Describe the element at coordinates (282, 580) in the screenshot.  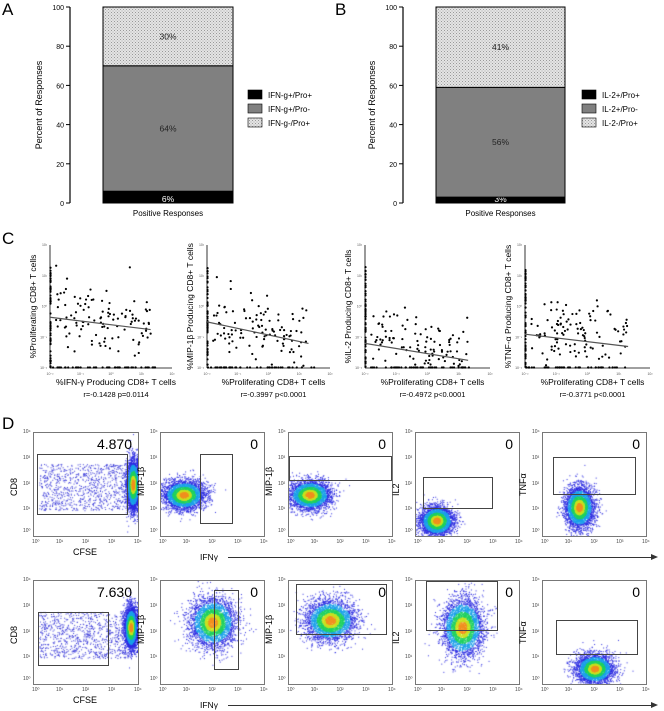
I see `y-tick-label: 10⁴` at that location.